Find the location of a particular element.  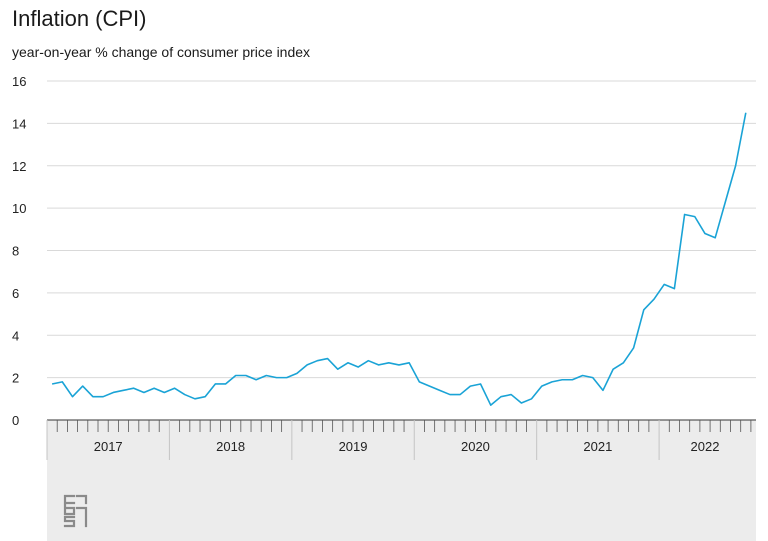

y-tick-label: 16 is located at coordinates (19, 81).